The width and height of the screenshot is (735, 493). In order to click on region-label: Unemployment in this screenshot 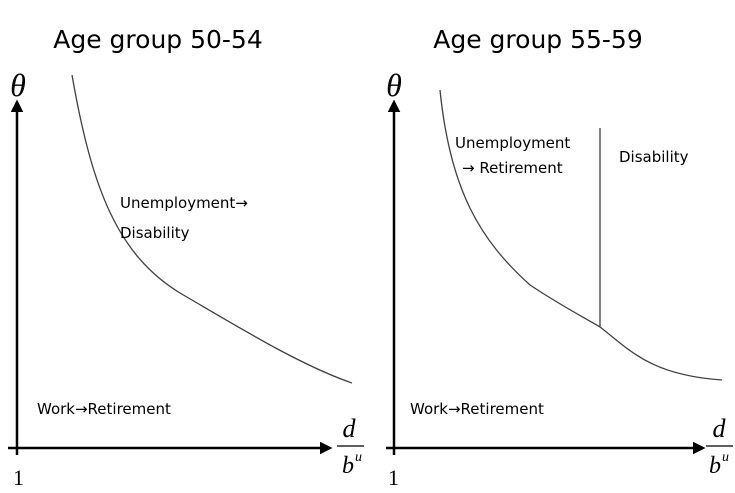, I will do `click(512, 143)`.